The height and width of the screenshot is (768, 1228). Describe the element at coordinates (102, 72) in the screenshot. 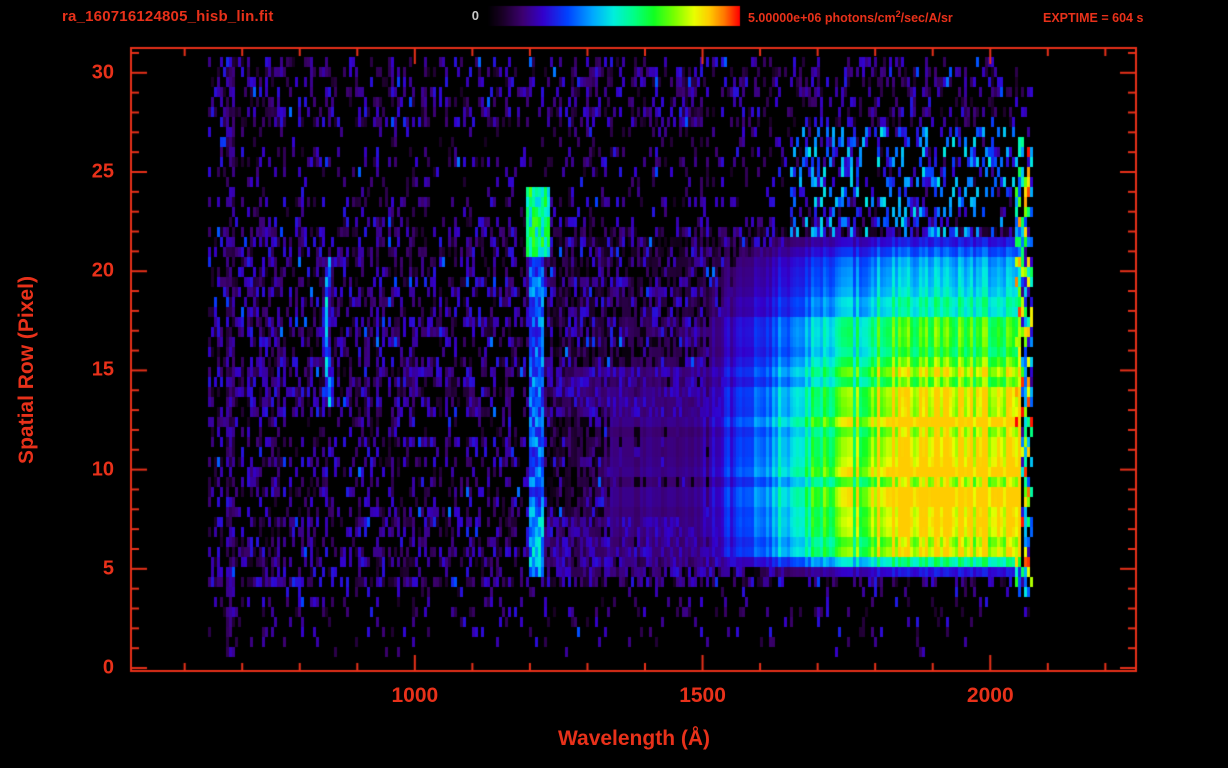

I see `y-tick-label: 30` at that location.